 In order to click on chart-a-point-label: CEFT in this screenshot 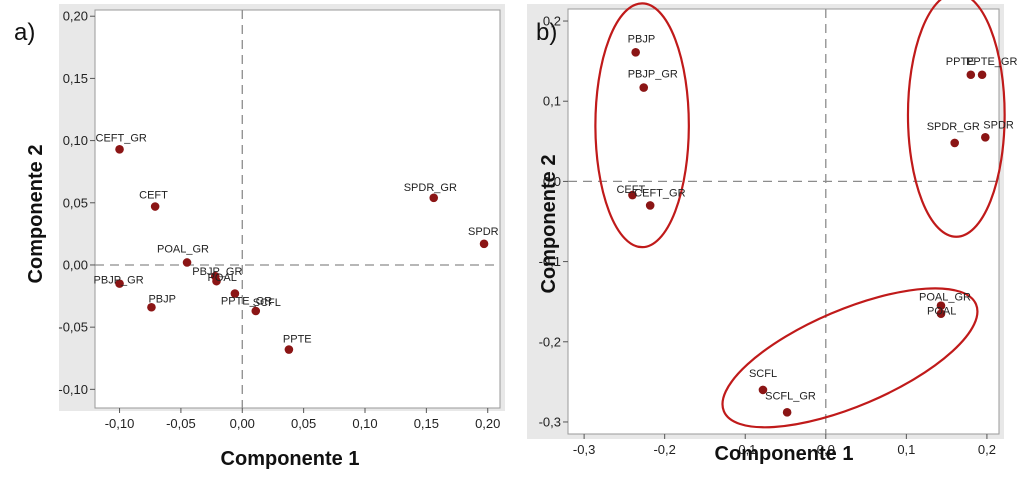, I will do `click(153, 196)`.